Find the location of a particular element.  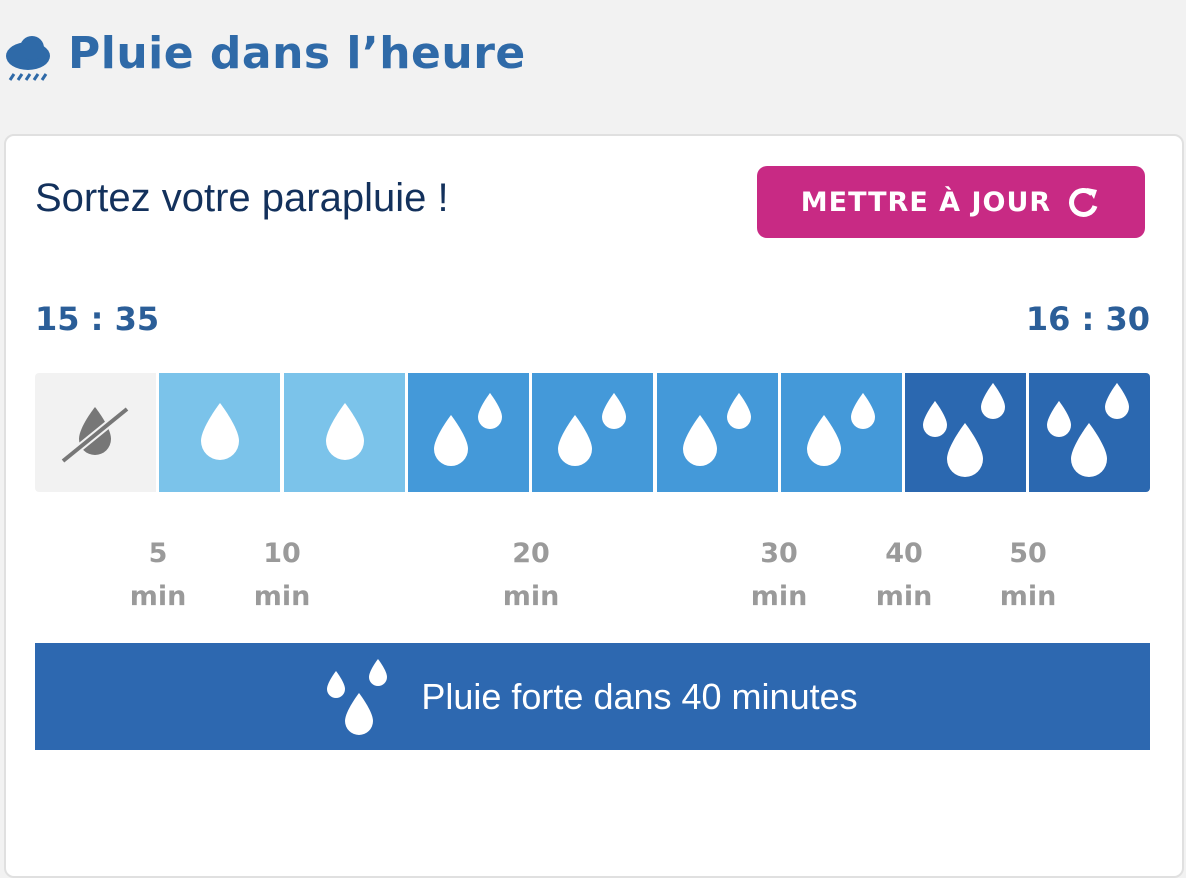

tick: 10 min is located at coordinates (282, 575).